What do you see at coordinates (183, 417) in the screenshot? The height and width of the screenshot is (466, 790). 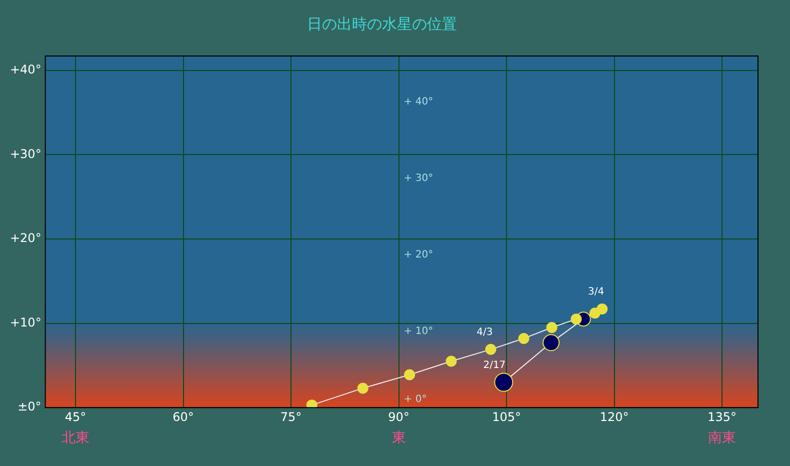 I see `x-tick-label: 60°` at bounding box center [183, 417].